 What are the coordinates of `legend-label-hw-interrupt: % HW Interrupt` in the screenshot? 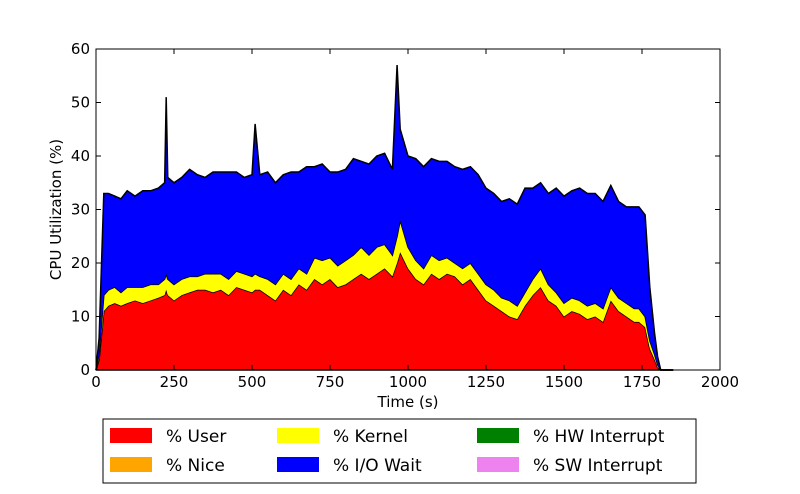 It's located at (599, 437).